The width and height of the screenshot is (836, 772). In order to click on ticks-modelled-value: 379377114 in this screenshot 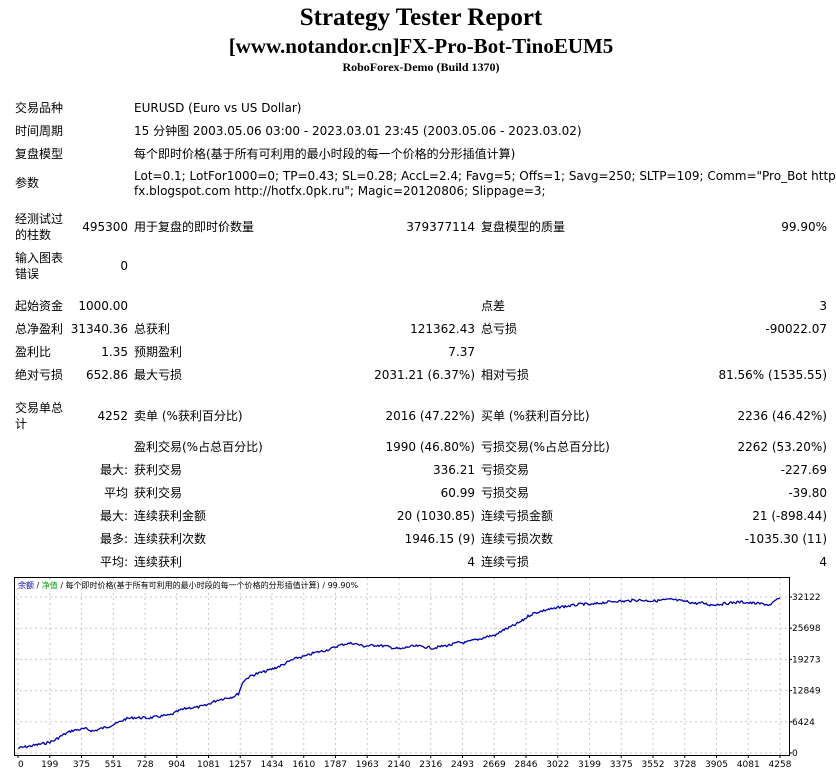, I will do `click(440, 227)`.